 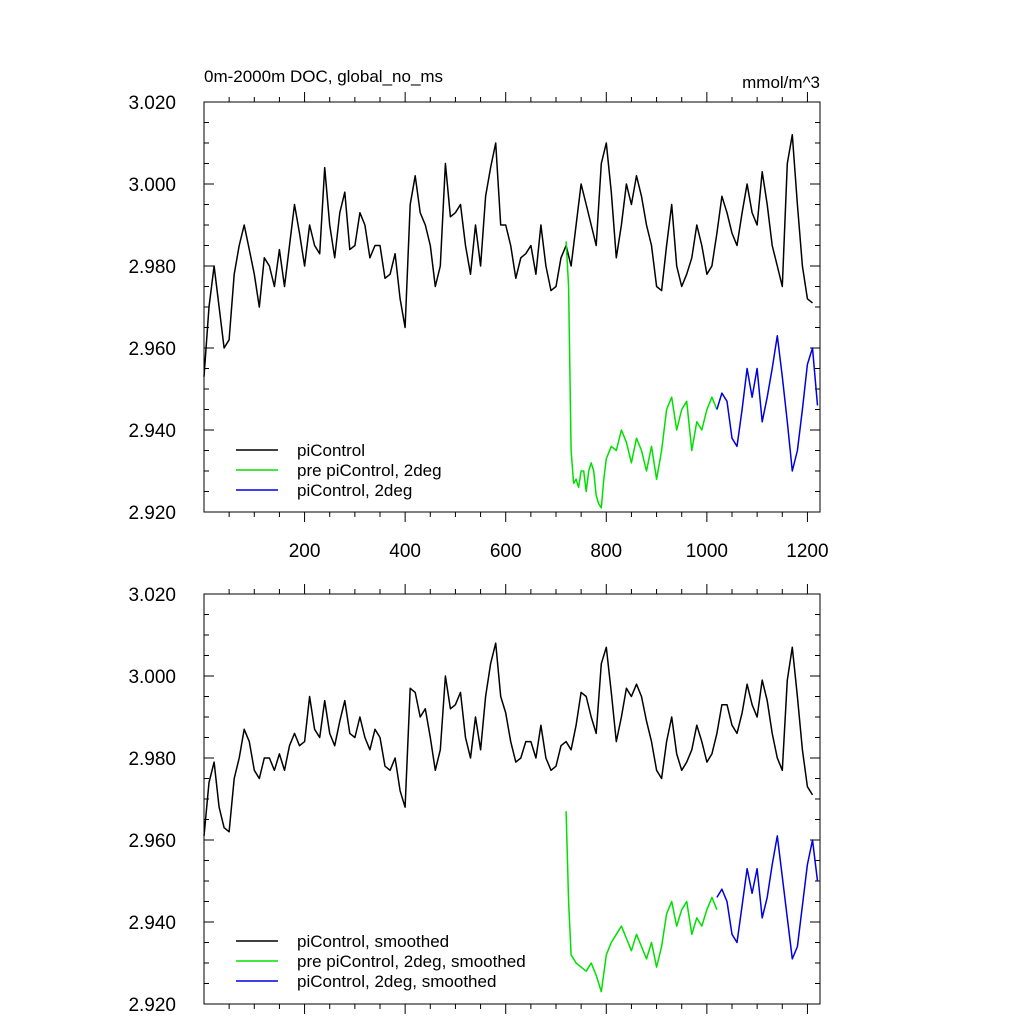 I want to click on legend-label: piControl, smoothed, so click(x=373, y=941).